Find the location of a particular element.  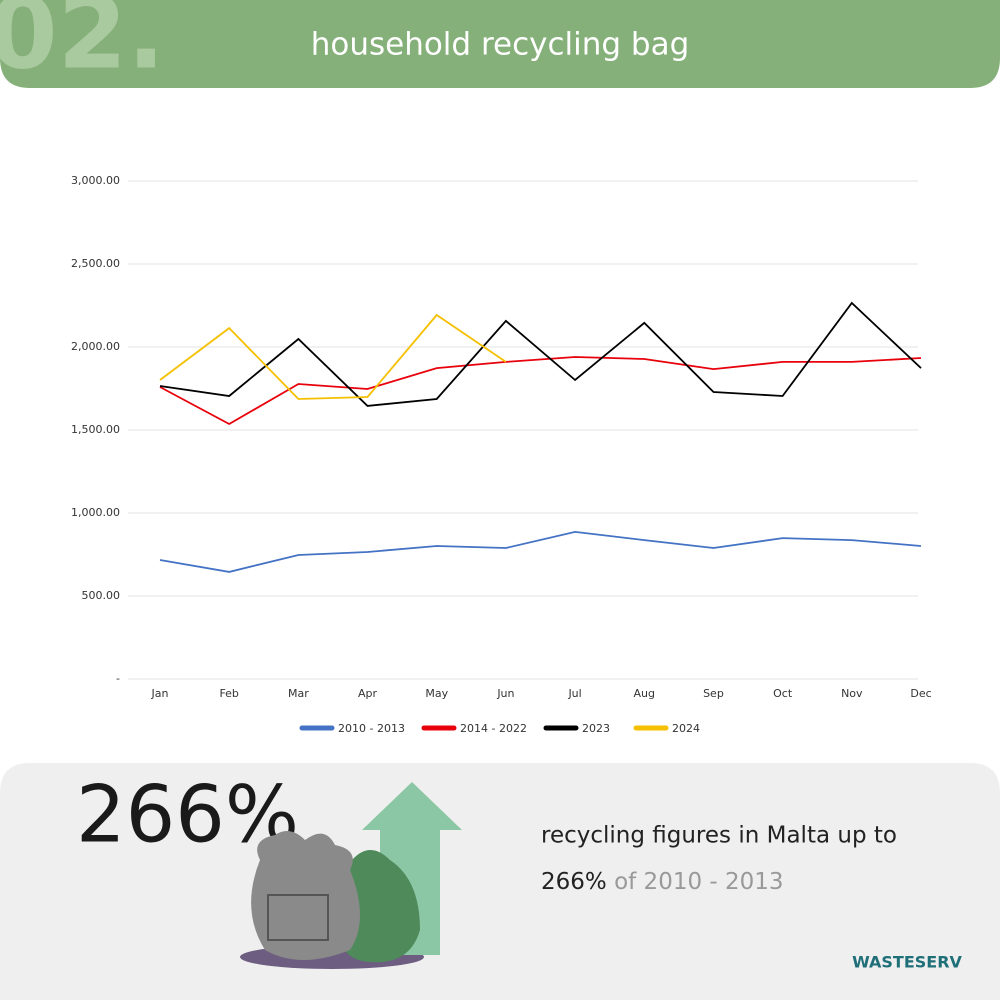

x-tick-label: Apr is located at coordinates (368, 693).